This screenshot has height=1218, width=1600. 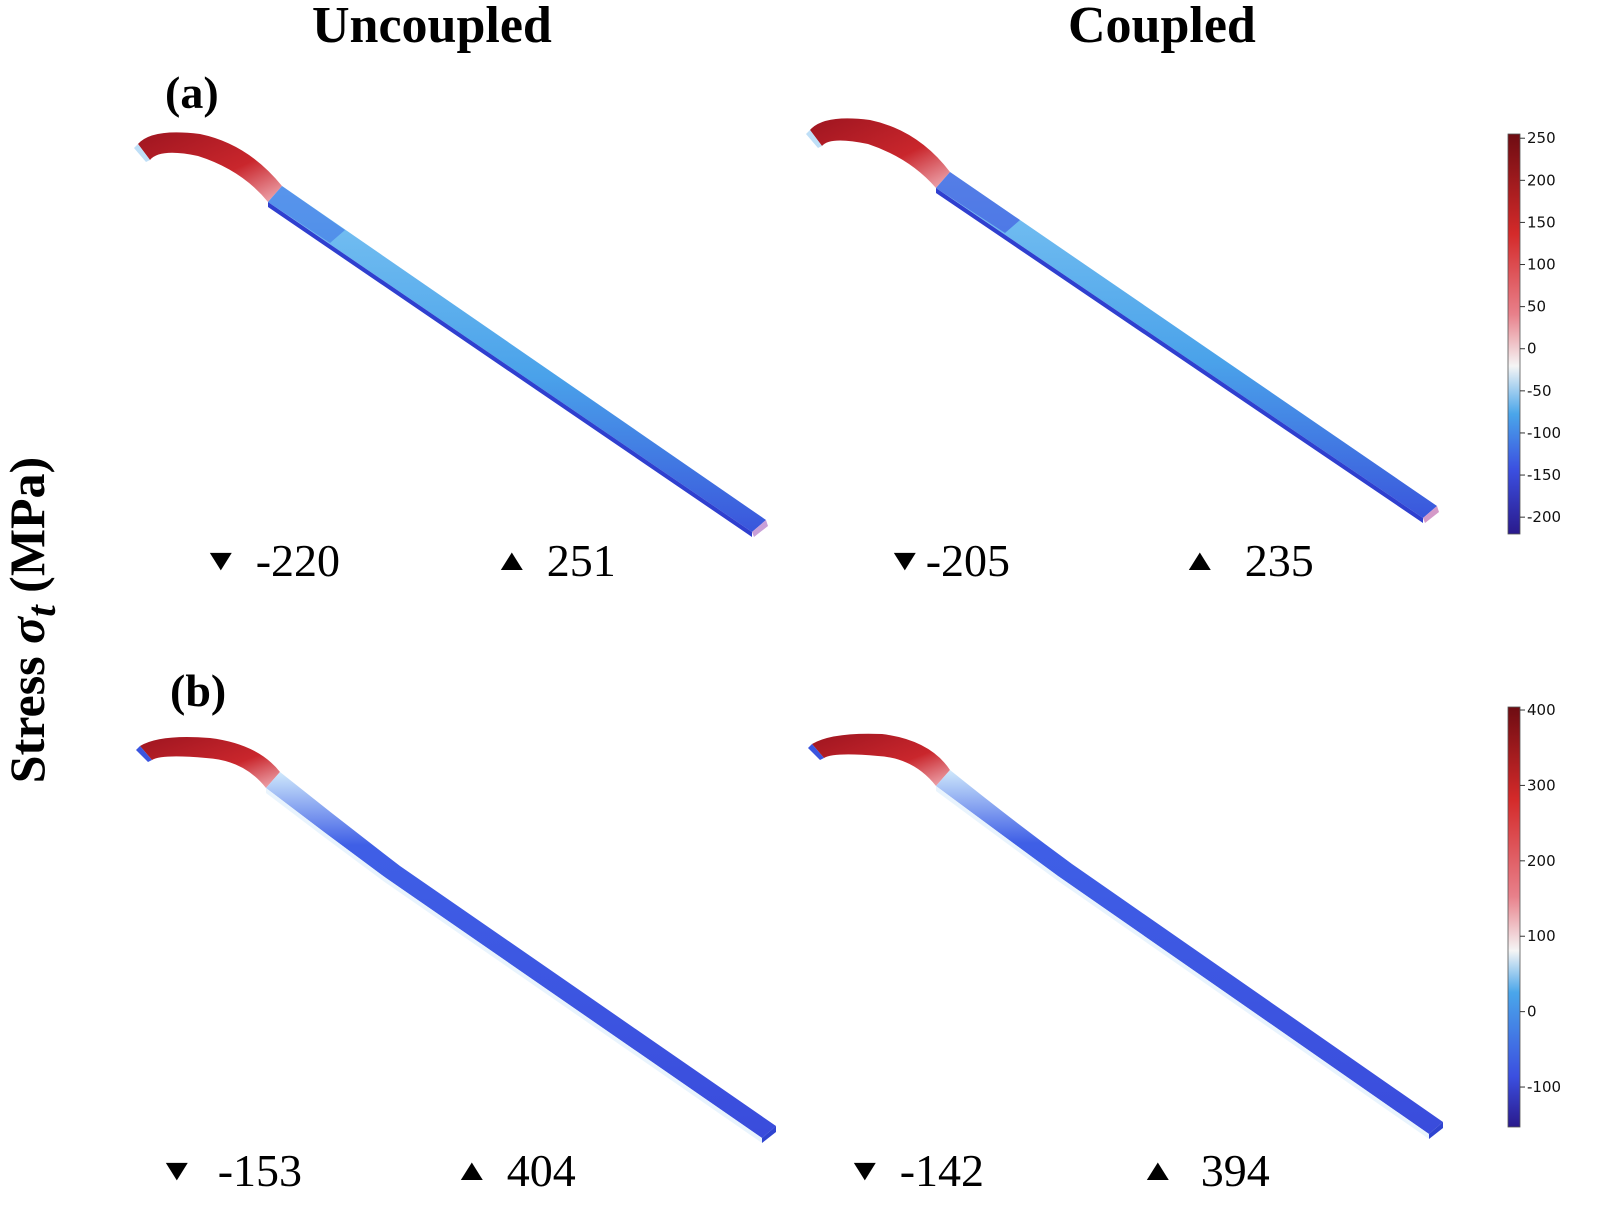 What do you see at coordinates (1125, 936) in the screenshot?
I see `beam-b-coupled` at bounding box center [1125, 936].